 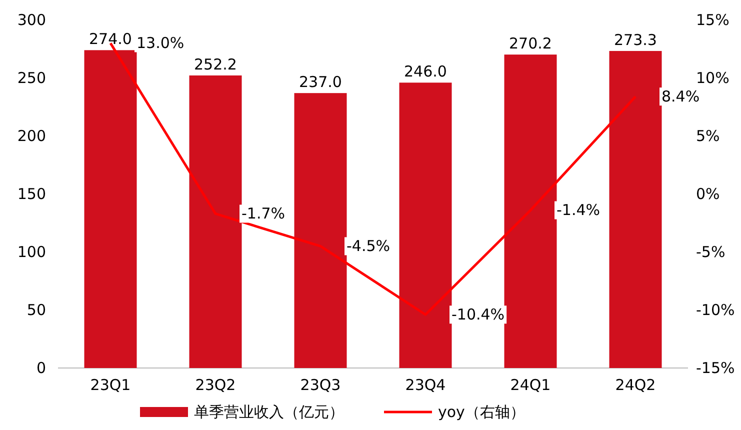 I want to click on y2-tick-label: -10%, so click(x=715, y=310).